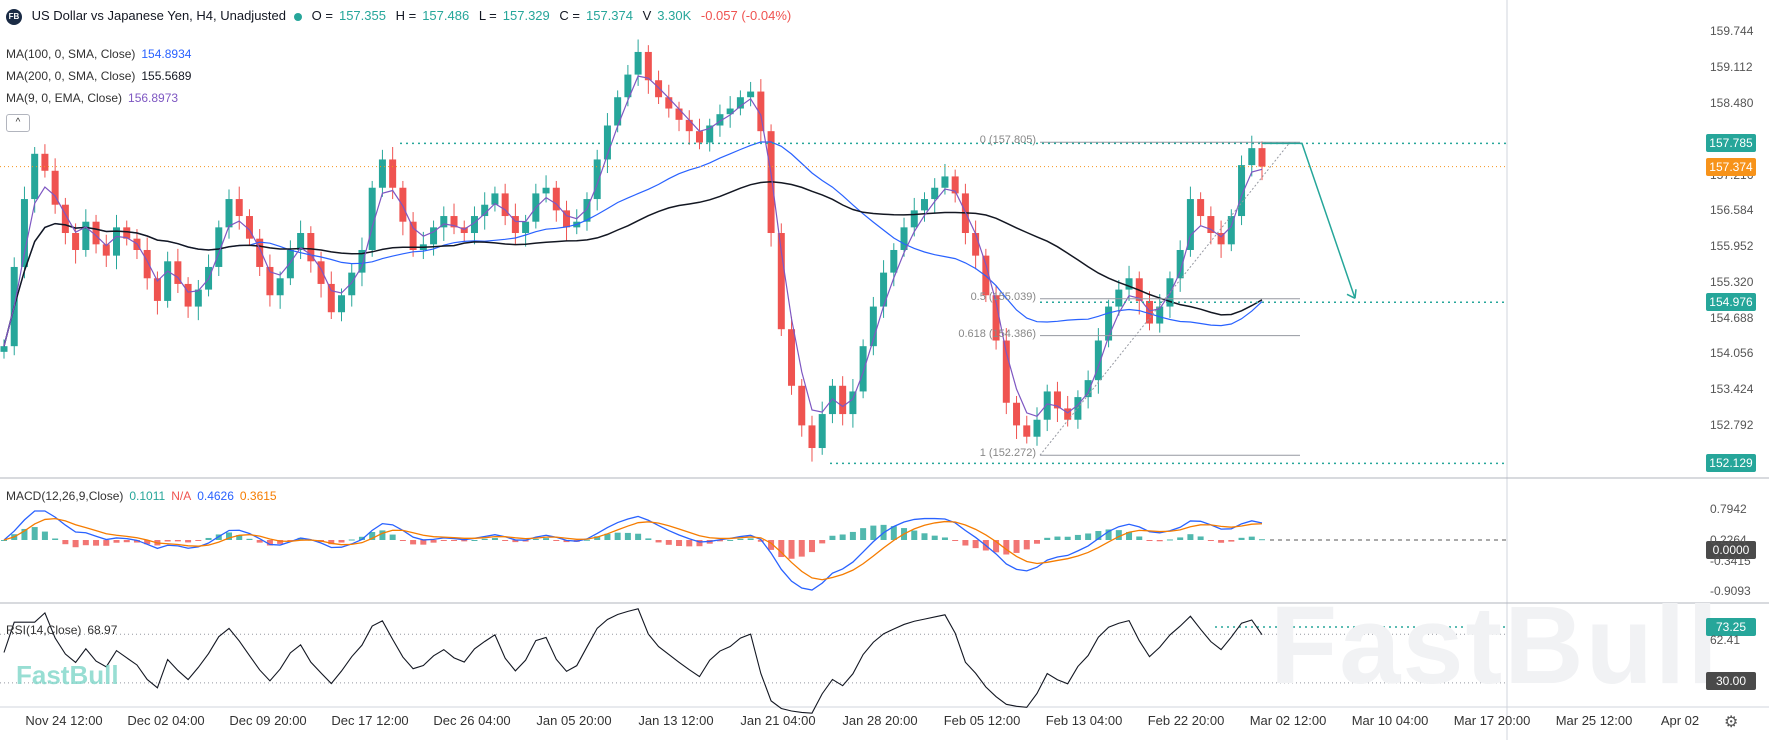 The width and height of the screenshot is (1769, 740). What do you see at coordinates (526, 15) in the screenshot?
I see `low-value: 157.329` at bounding box center [526, 15].